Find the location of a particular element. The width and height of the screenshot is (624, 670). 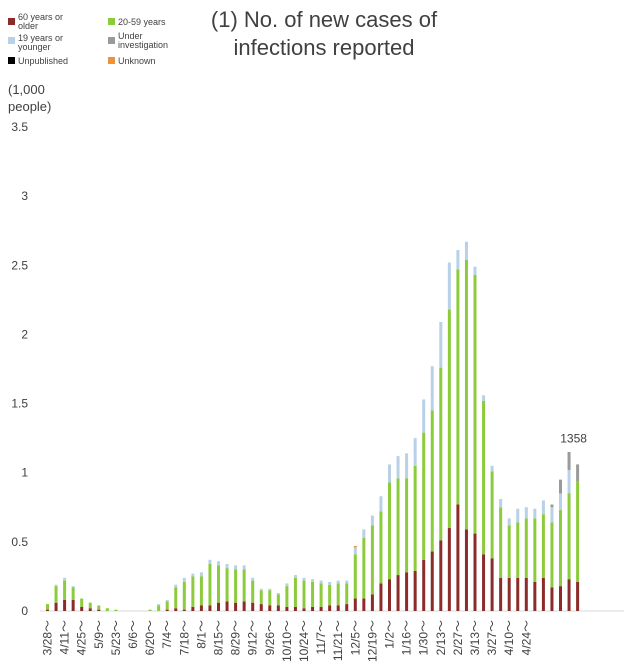

x-tick-label: 1/30～ is located at coordinates (424, 637).